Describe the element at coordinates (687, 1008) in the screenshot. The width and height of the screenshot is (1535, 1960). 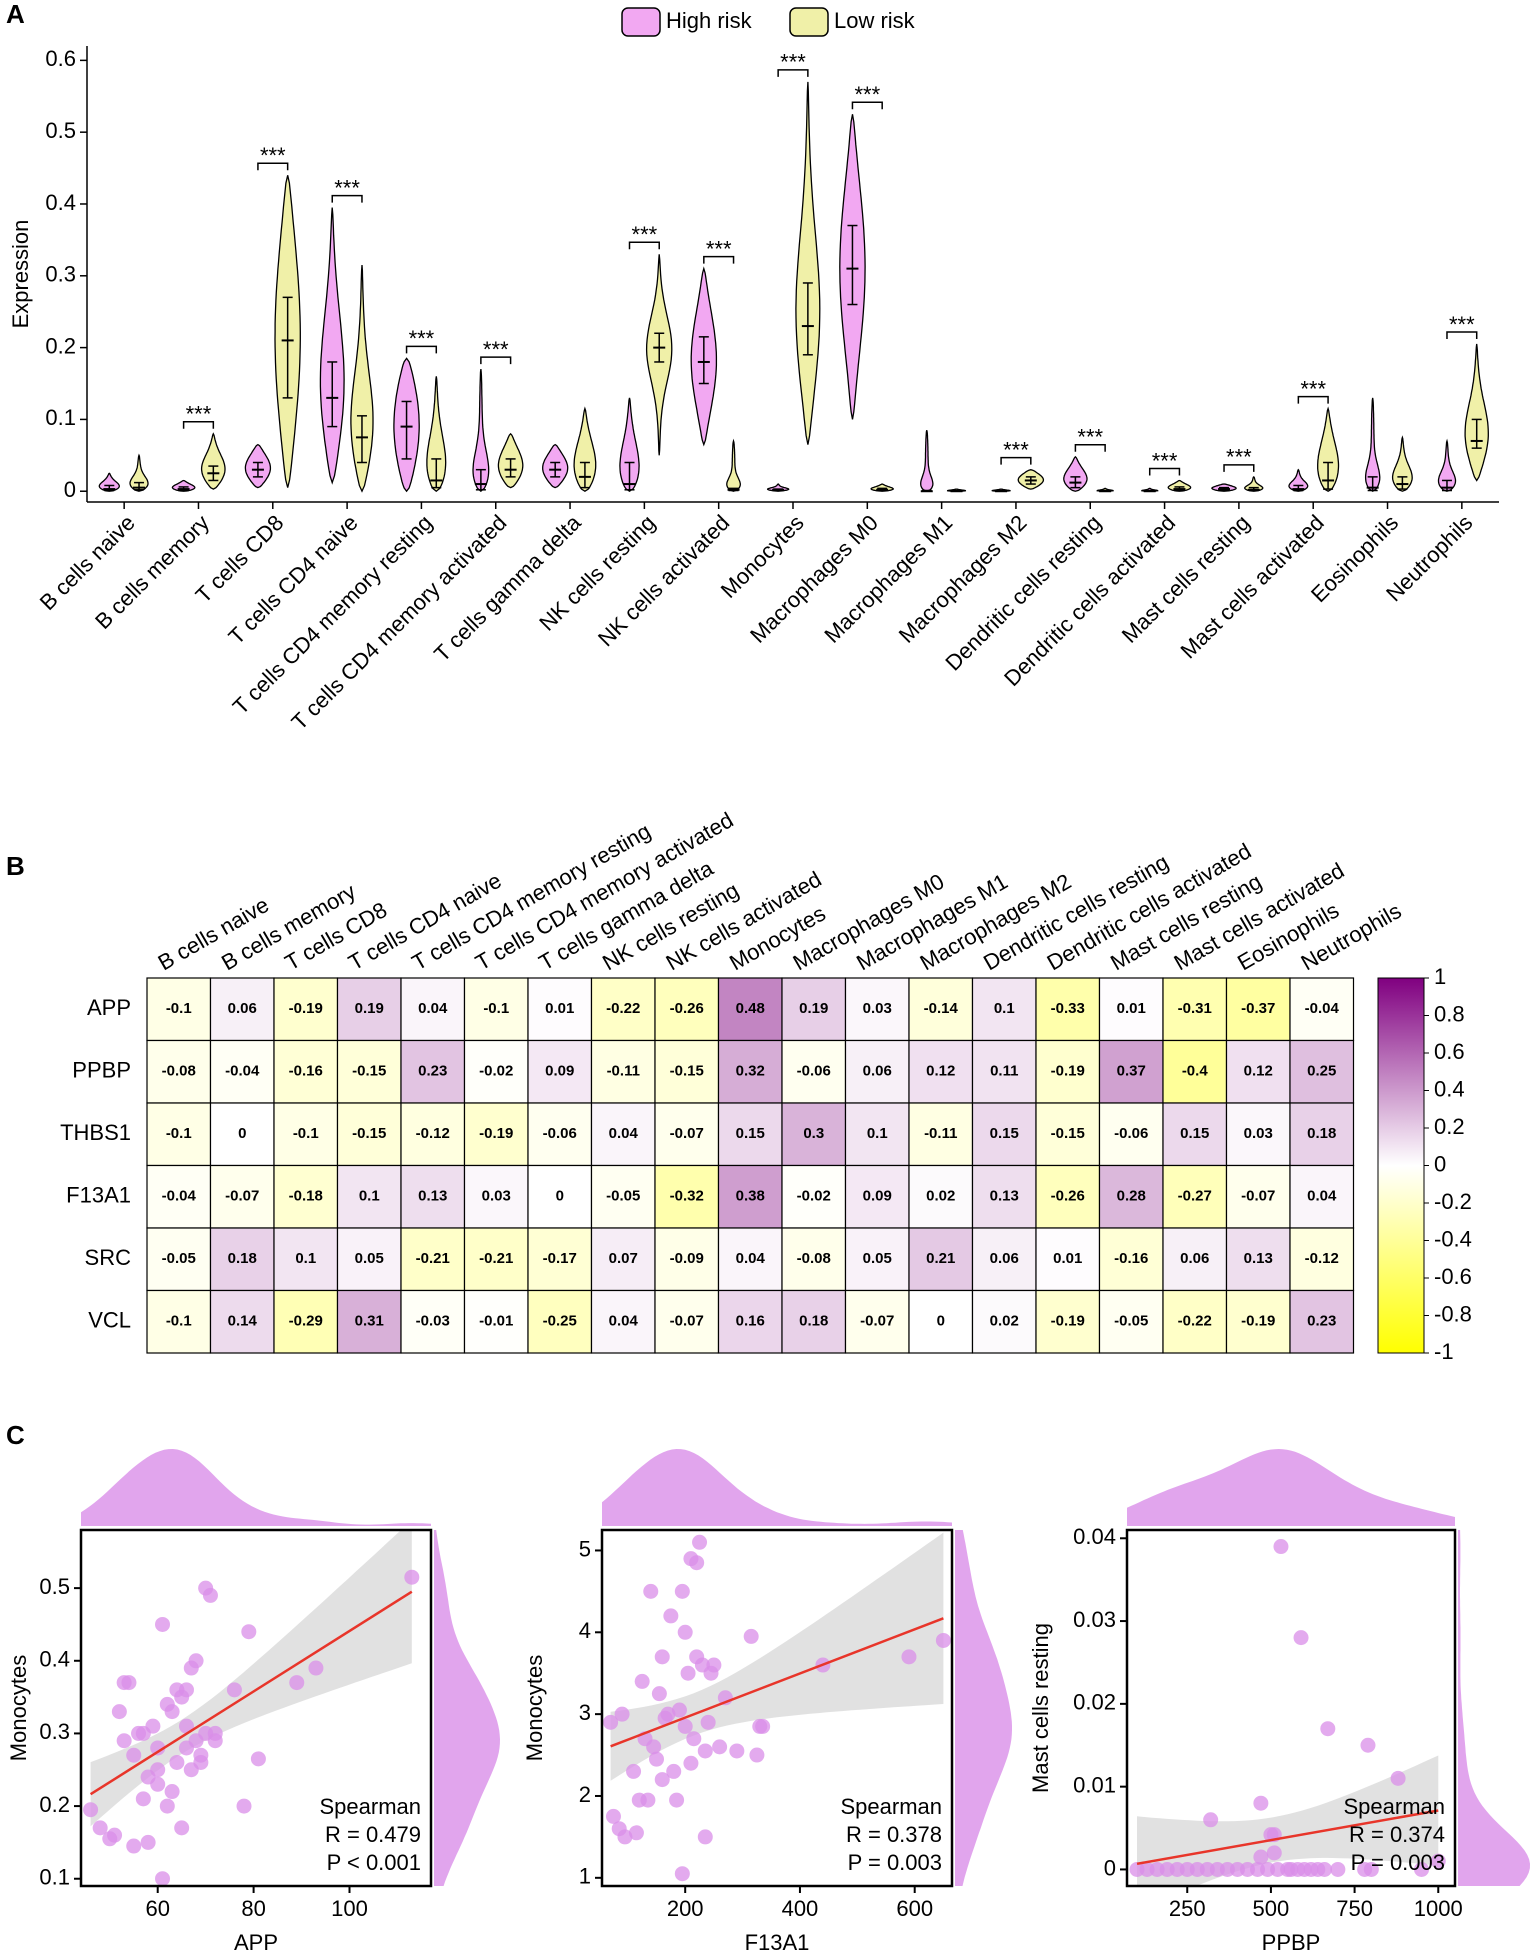
I see `cell-value: -0.26` at that location.